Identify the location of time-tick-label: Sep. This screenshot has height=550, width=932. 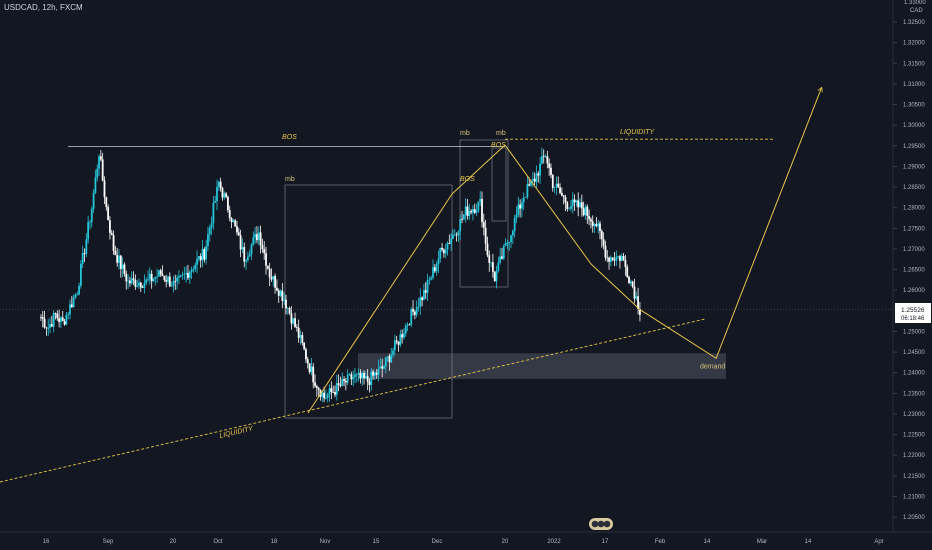
(108, 542).